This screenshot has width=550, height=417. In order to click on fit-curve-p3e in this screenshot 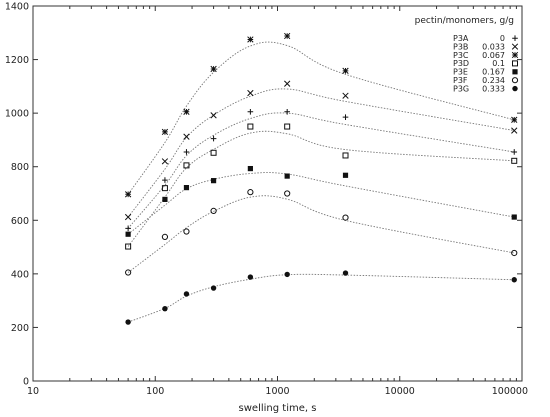, I will do `click(321, 203)`.